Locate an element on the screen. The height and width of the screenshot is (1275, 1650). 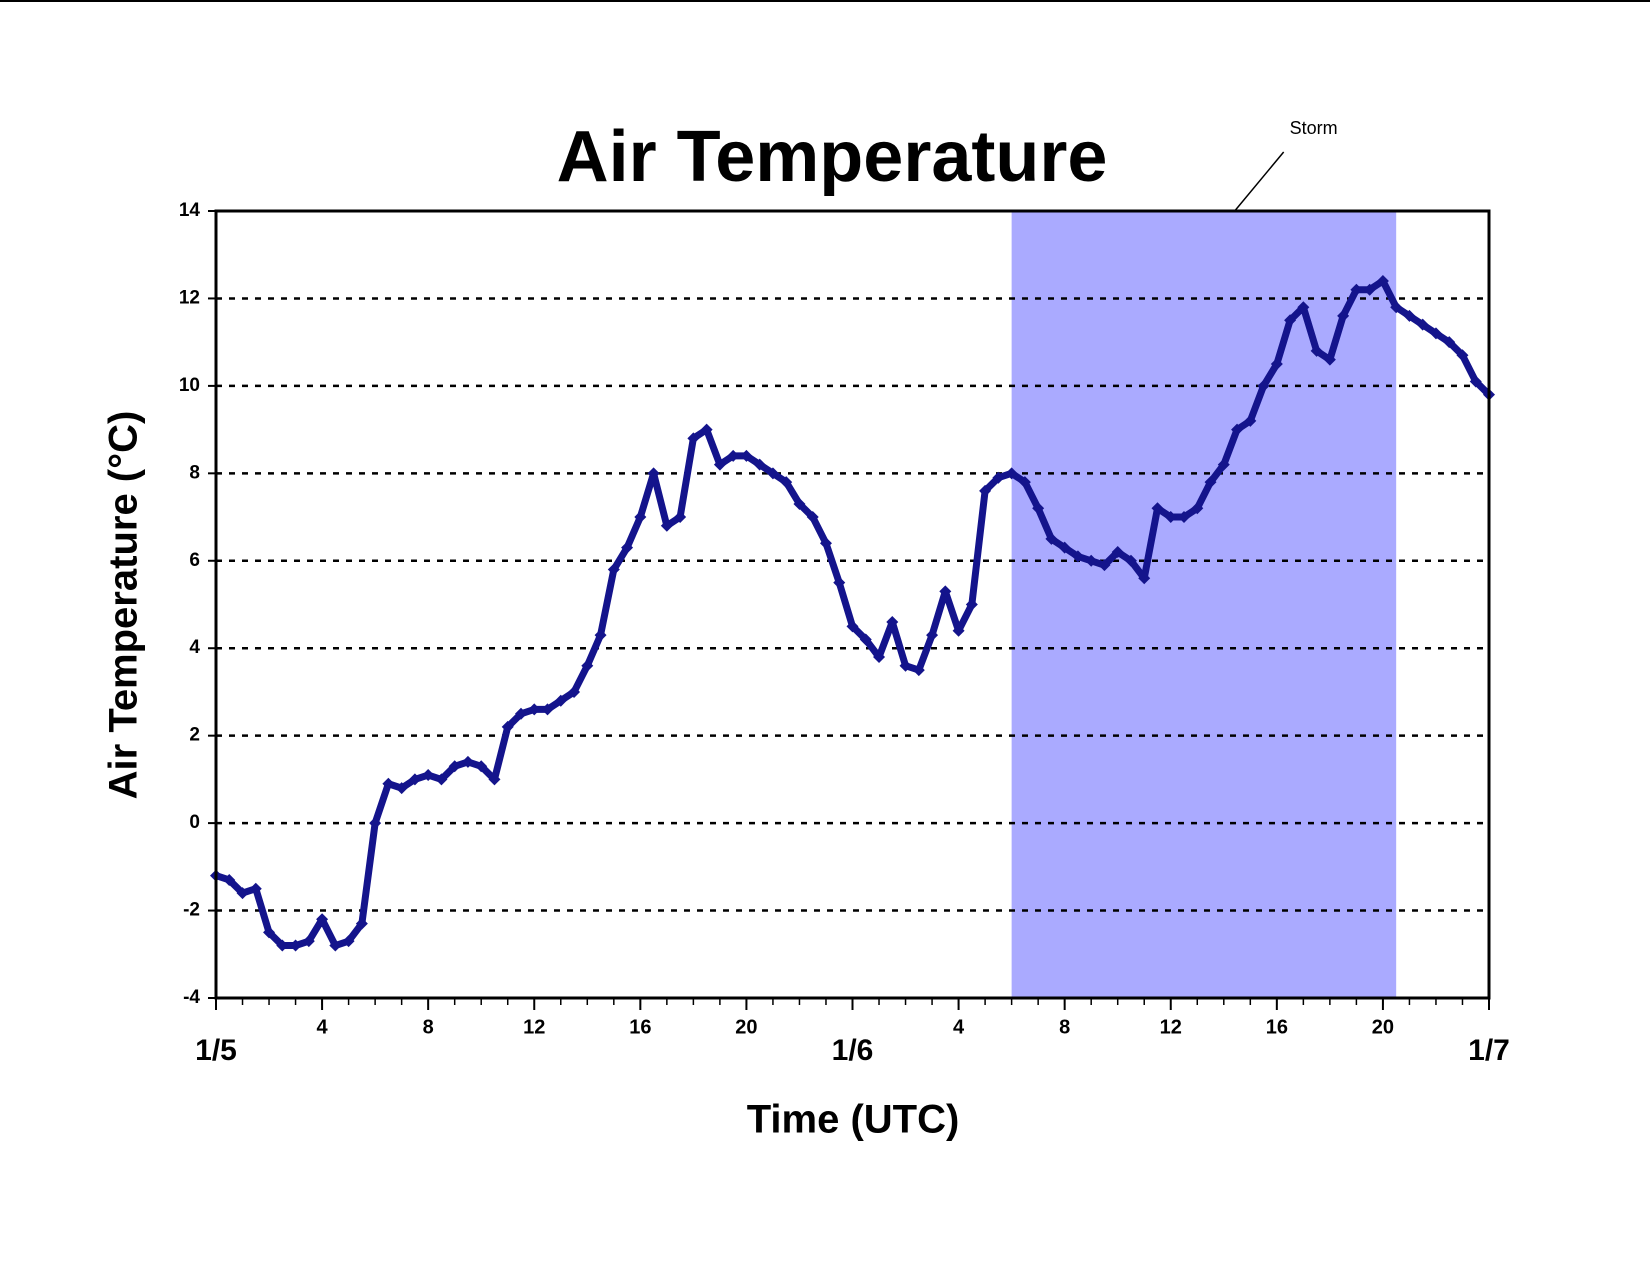
x-tick-label: 12 is located at coordinates (534, 1027).